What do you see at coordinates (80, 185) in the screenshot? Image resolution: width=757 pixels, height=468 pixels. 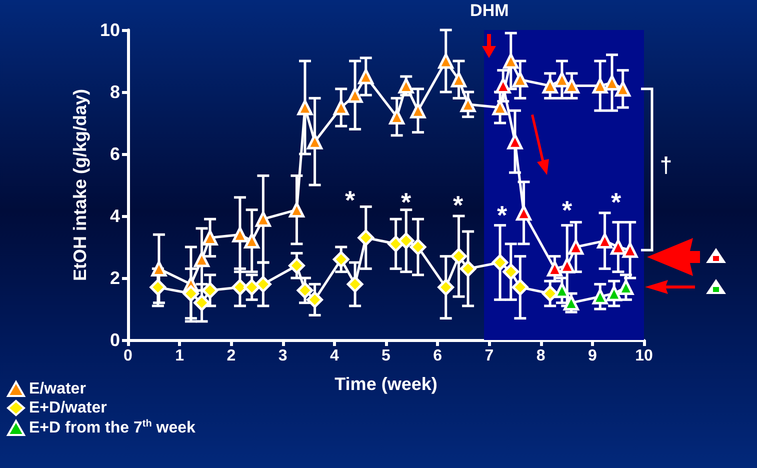 I see `y-axis-title: EtOH intake (g/kg/day)` at bounding box center [80, 185].